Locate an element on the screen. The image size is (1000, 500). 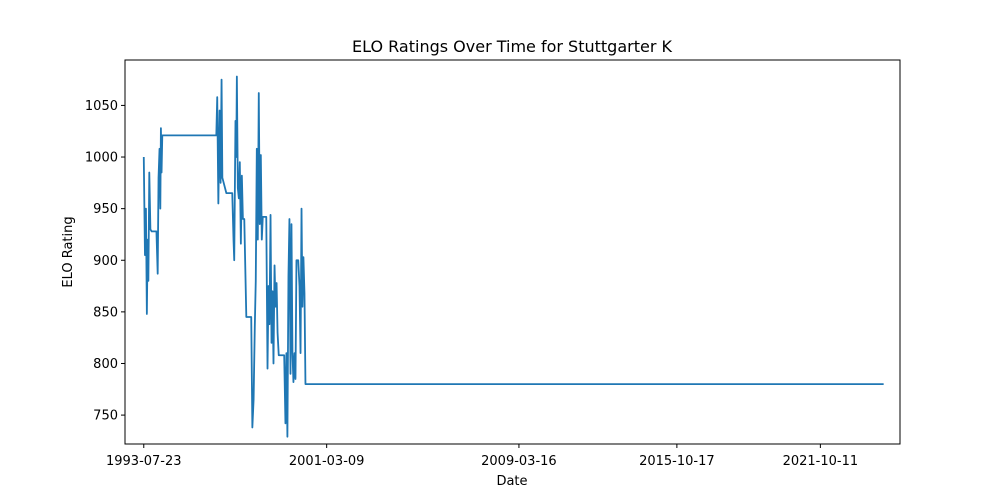
x-axis-label: Date is located at coordinates (511, 481).